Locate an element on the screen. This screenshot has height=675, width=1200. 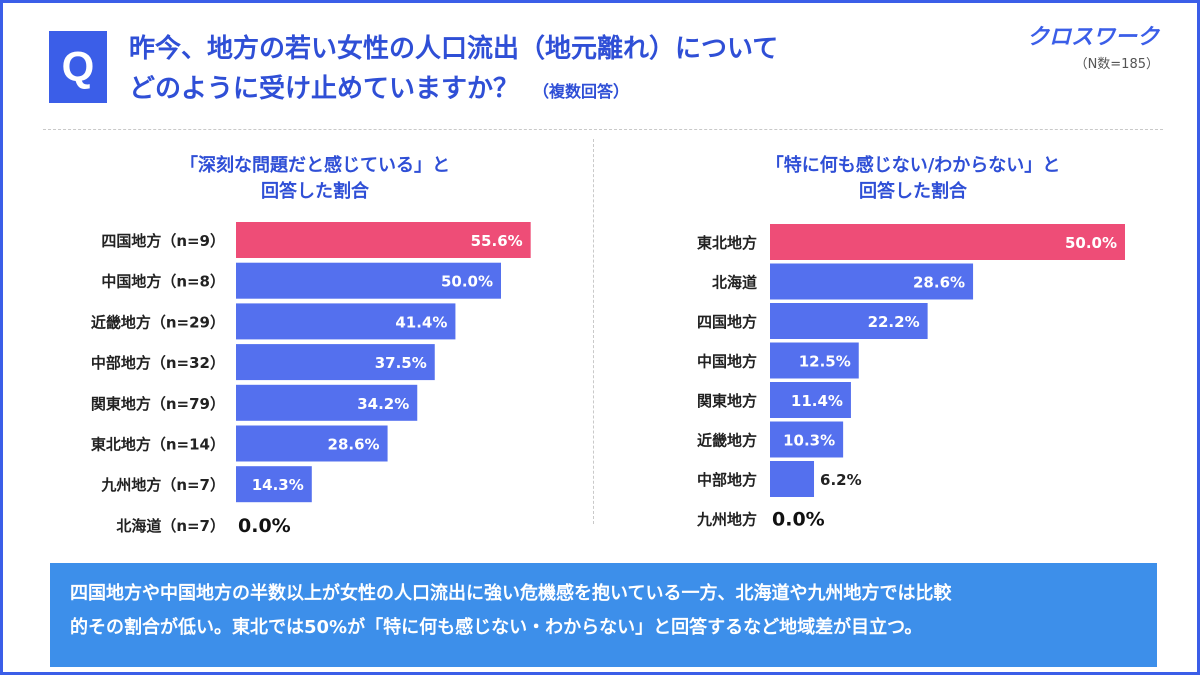
value-label: 14.3% is located at coordinates (278, 485).